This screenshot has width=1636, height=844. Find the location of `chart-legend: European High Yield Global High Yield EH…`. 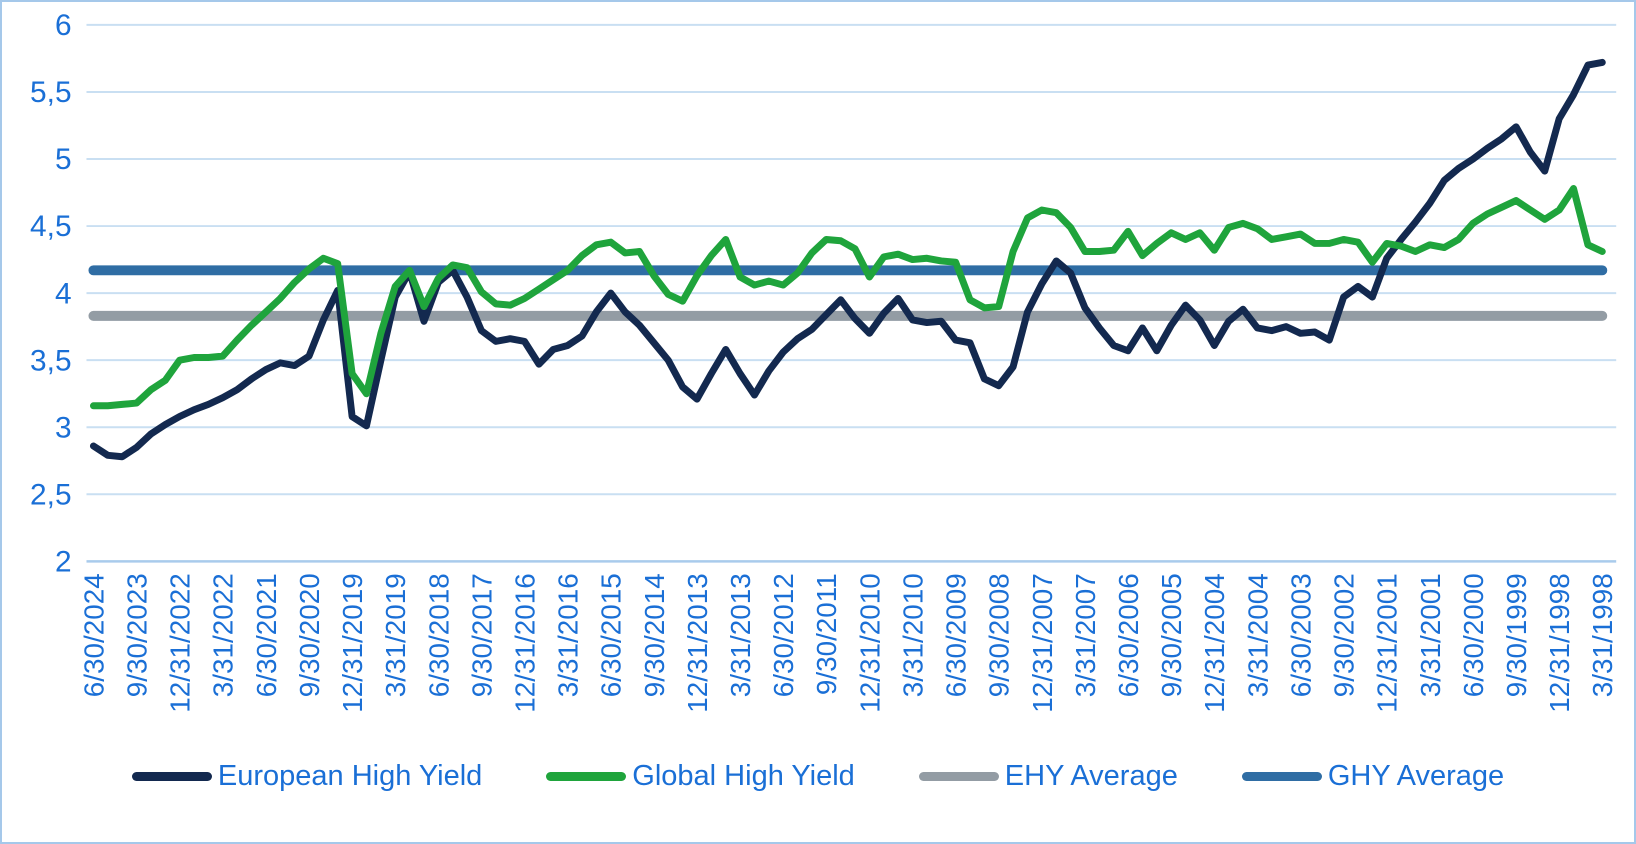

chart-legend: European High Yield Global High Yield EH… is located at coordinates (818, 776).